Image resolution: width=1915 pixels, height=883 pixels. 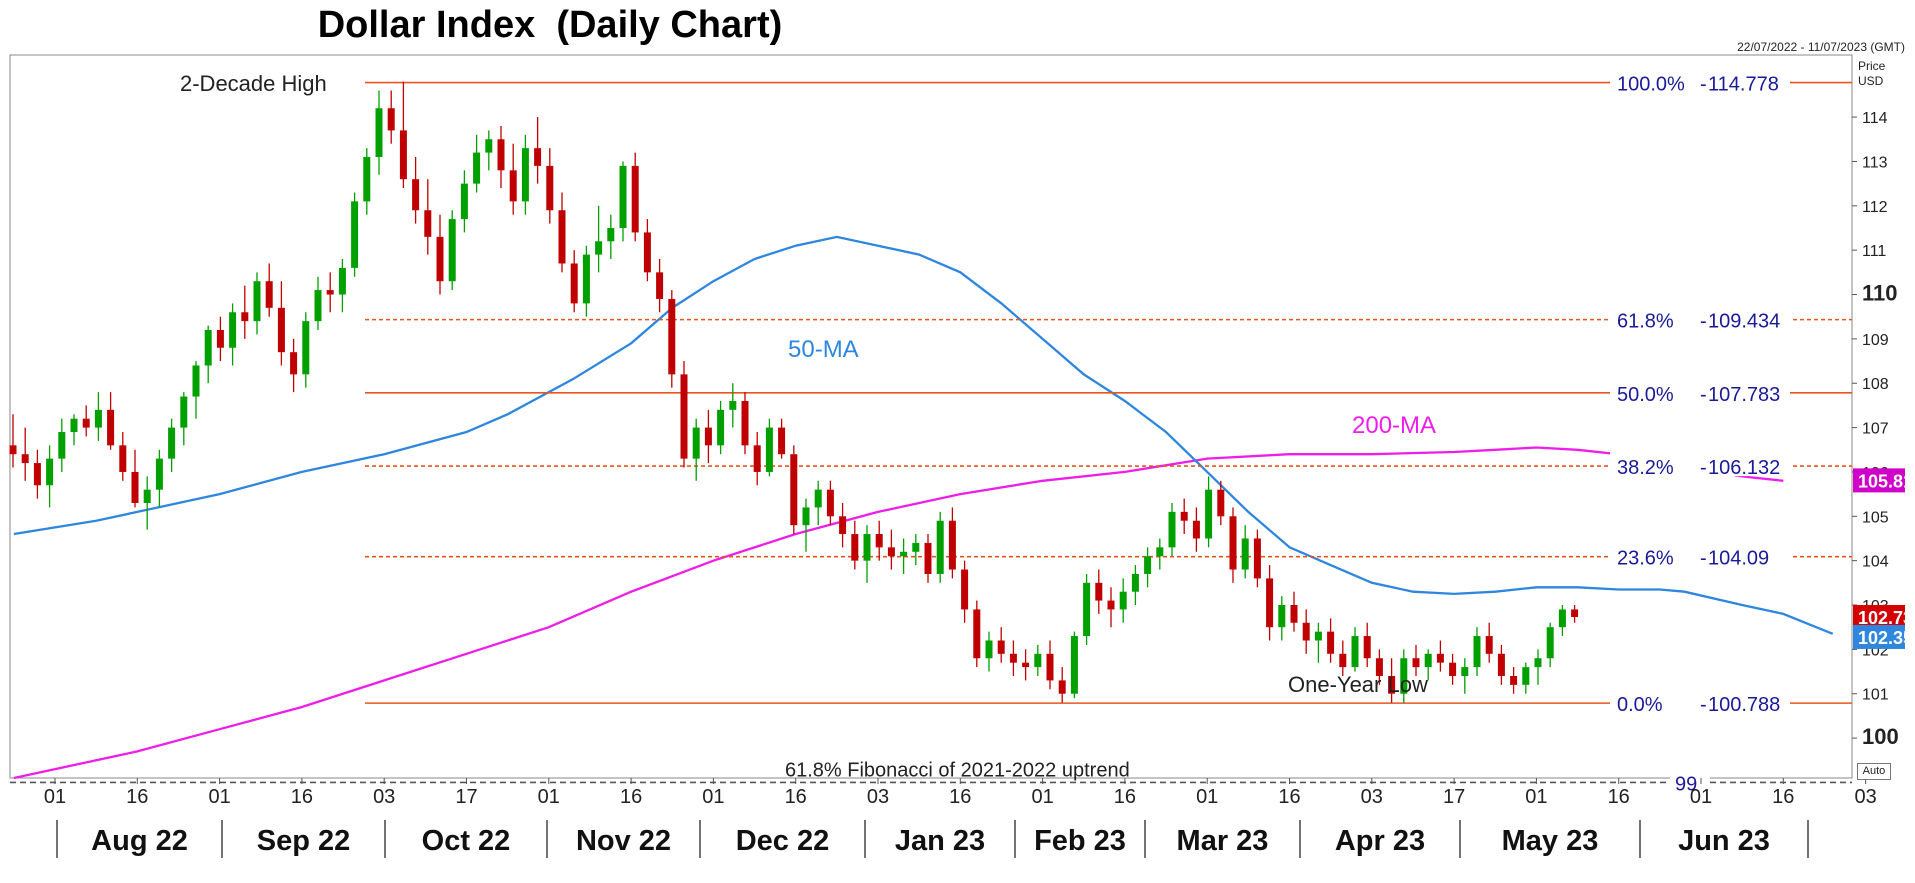 I want to click on fib-value-label: 106.132, so click(x=1744, y=468).